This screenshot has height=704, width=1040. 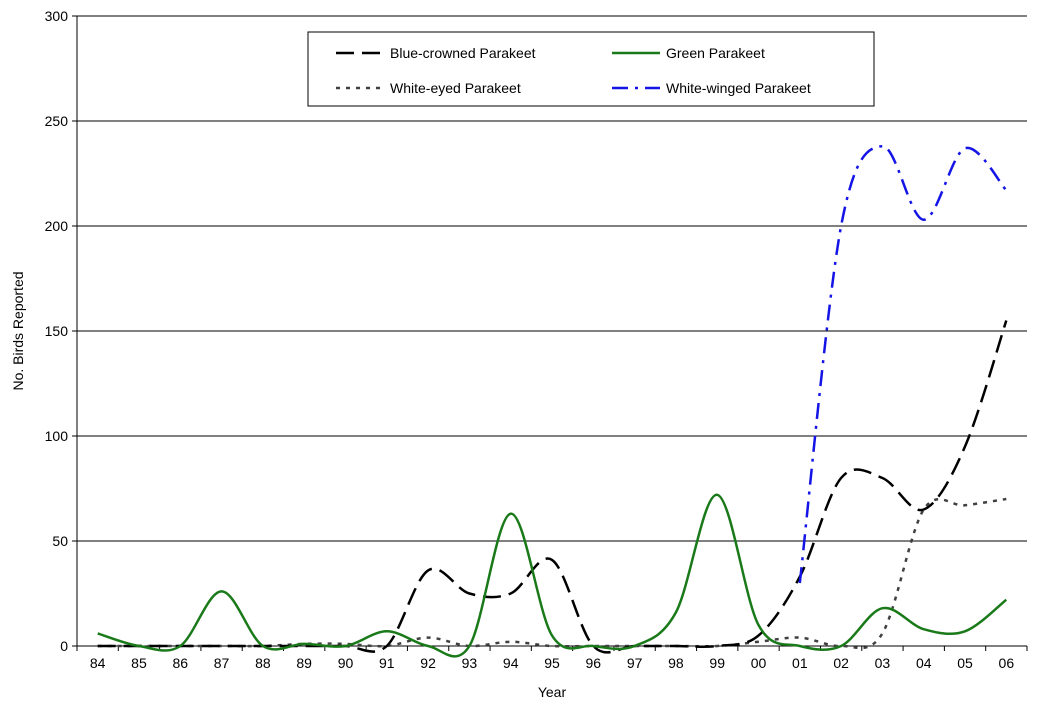 What do you see at coordinates (470, 663) in the screenshot?
I see `x-tick-label: 93` at bounding box center [470, 663].